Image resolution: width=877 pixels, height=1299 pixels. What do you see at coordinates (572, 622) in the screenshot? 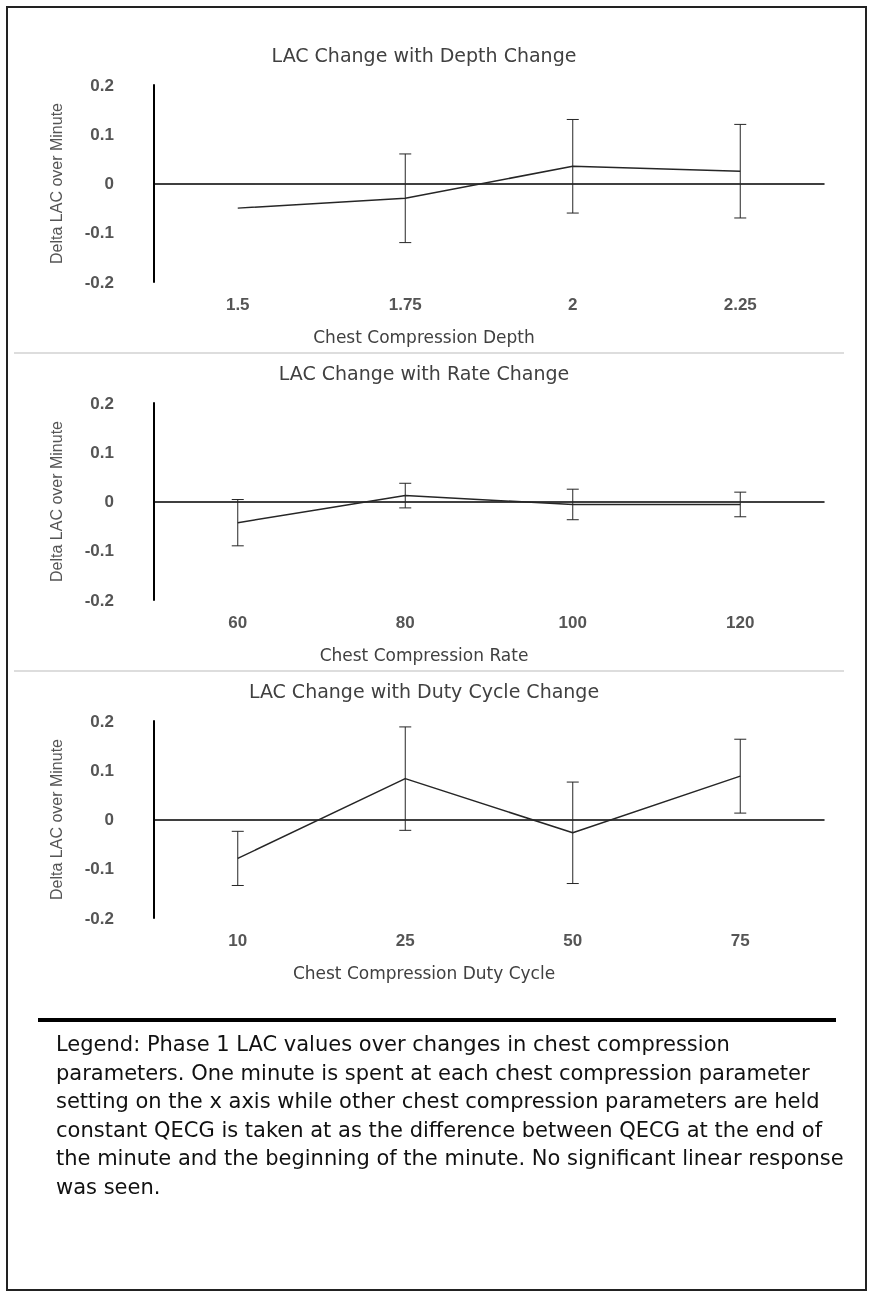
I see `x-tick-label: 100` at bounding box center [572, 622].